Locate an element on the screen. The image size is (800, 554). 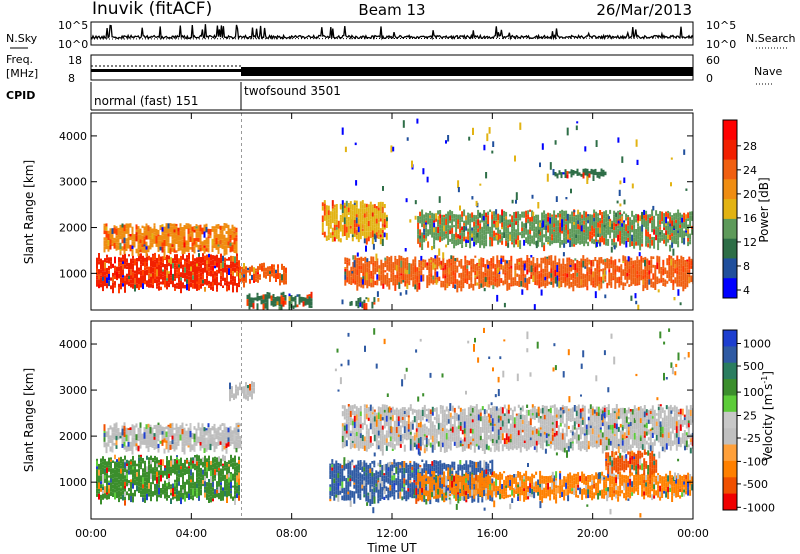
colorbar-tick-label: -500 is located at coordinates (755, 484).